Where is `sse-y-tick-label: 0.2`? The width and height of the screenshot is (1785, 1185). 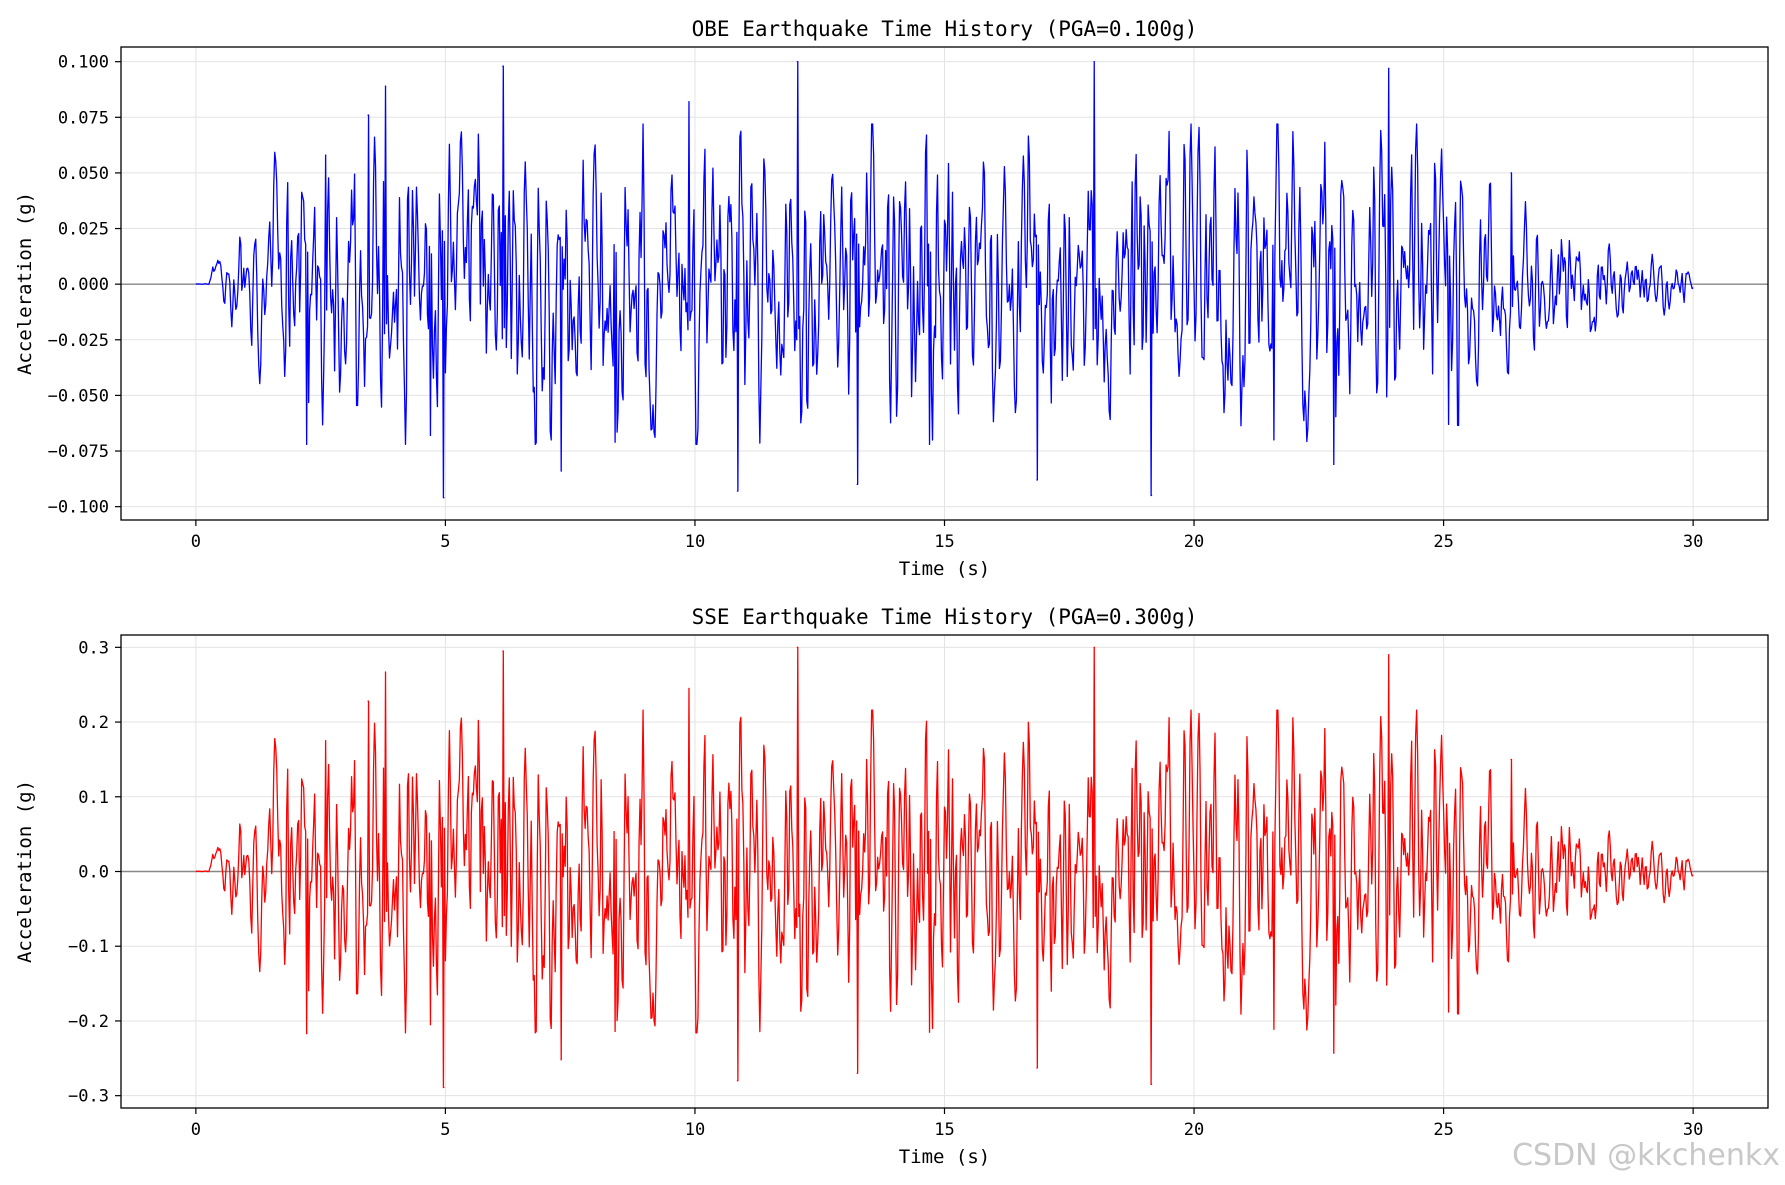
sse-y-tick-label: 0.2 is located at coordinates (93, 723).